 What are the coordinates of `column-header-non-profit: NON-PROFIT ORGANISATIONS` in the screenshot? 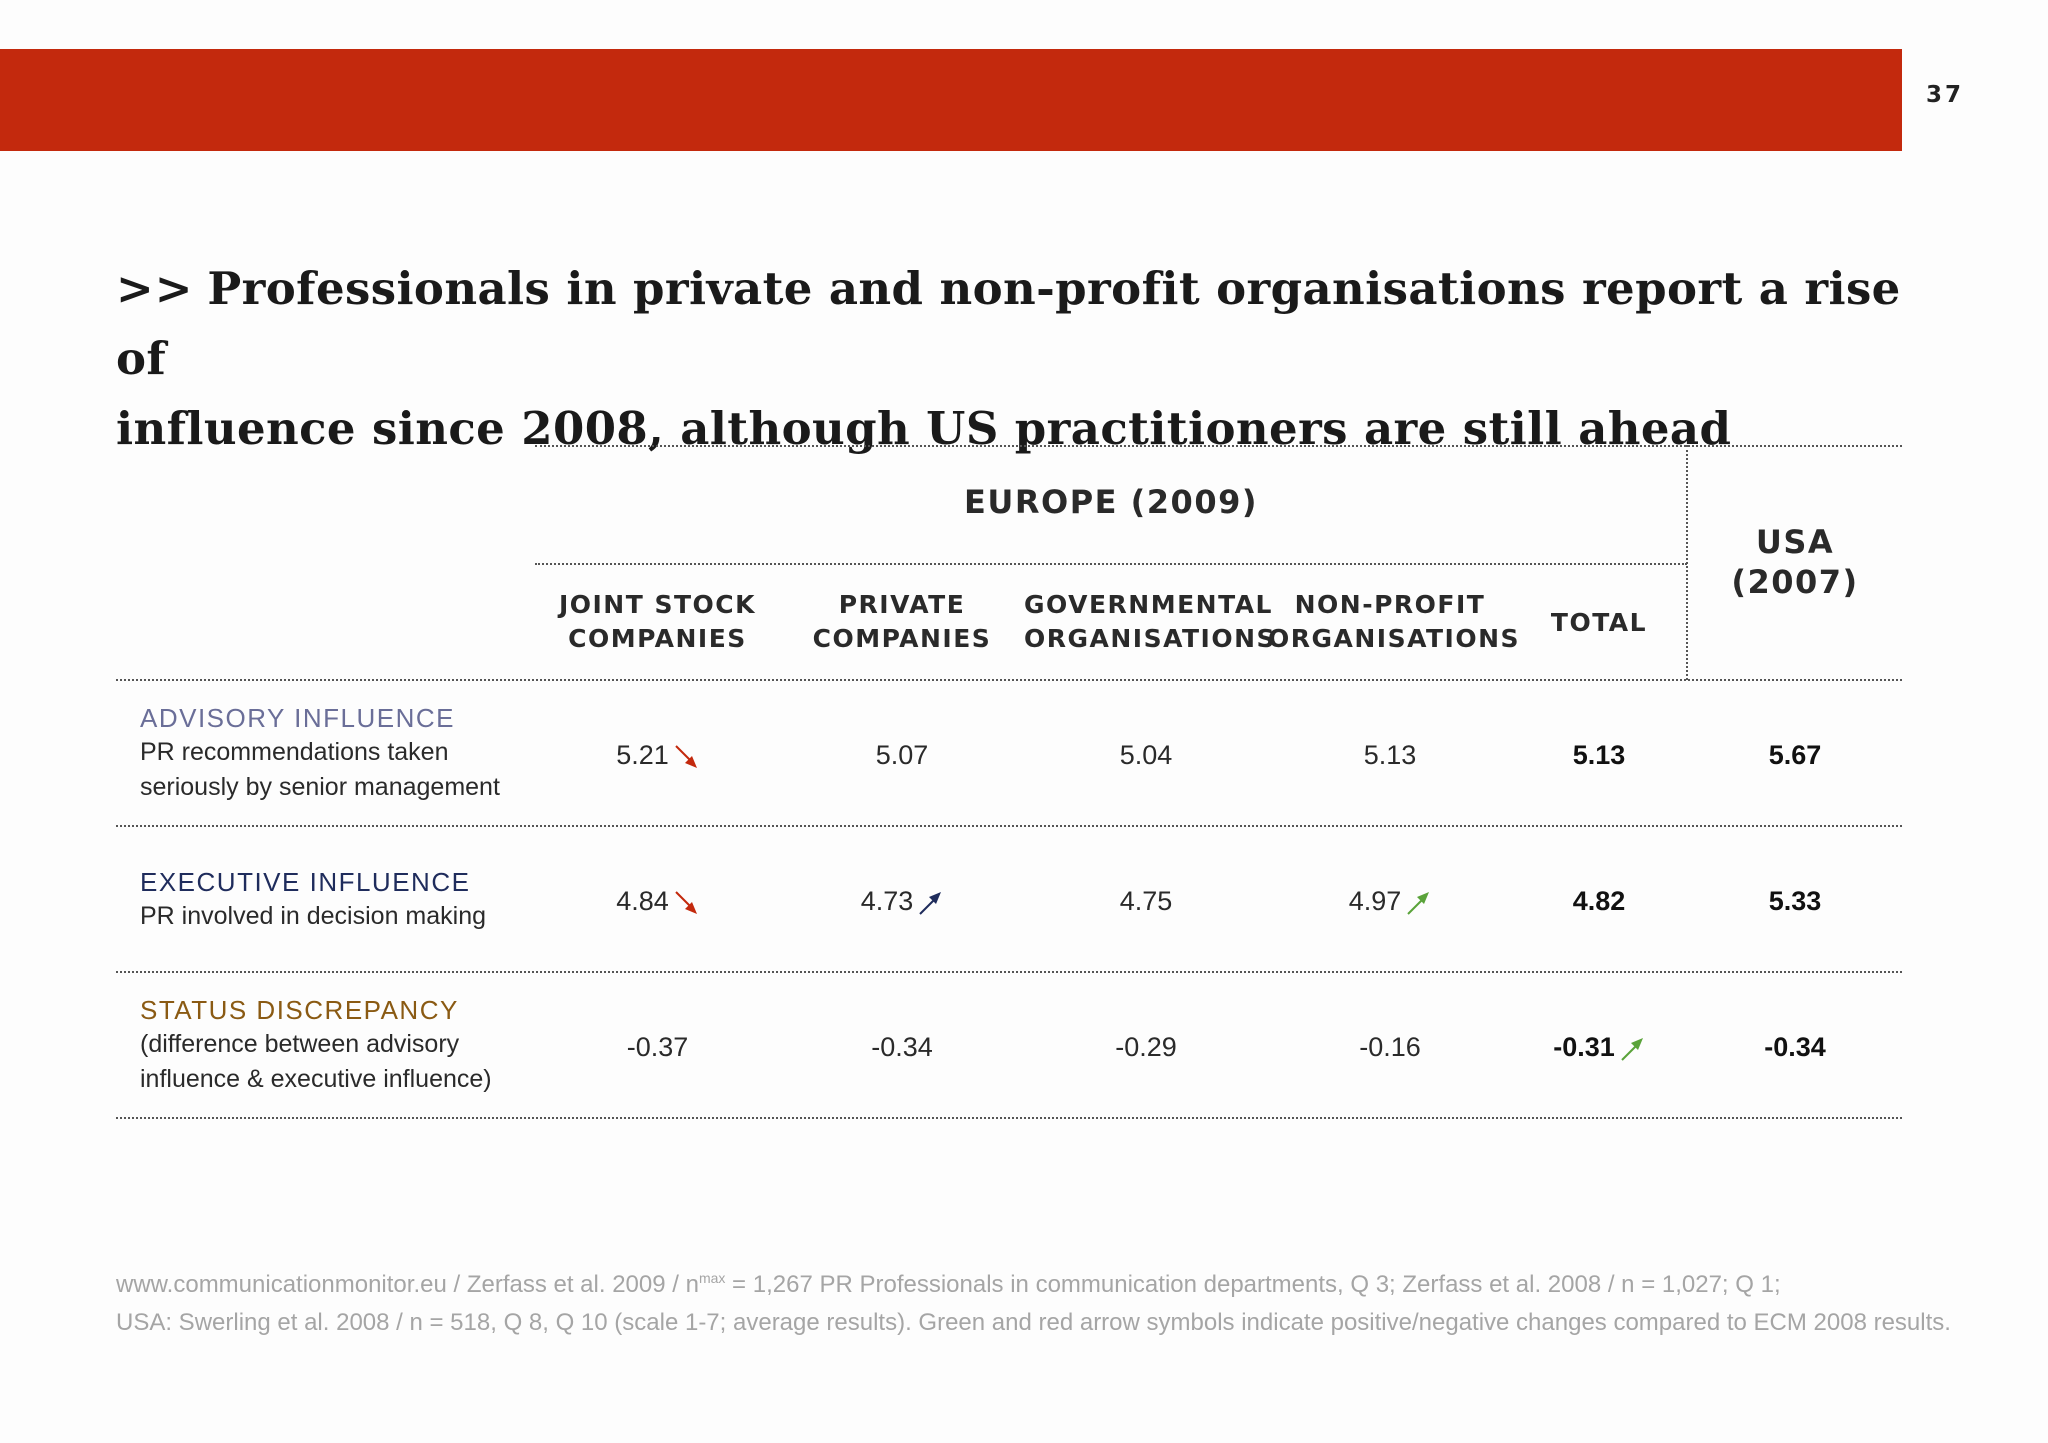 It's located at (1394, 621).